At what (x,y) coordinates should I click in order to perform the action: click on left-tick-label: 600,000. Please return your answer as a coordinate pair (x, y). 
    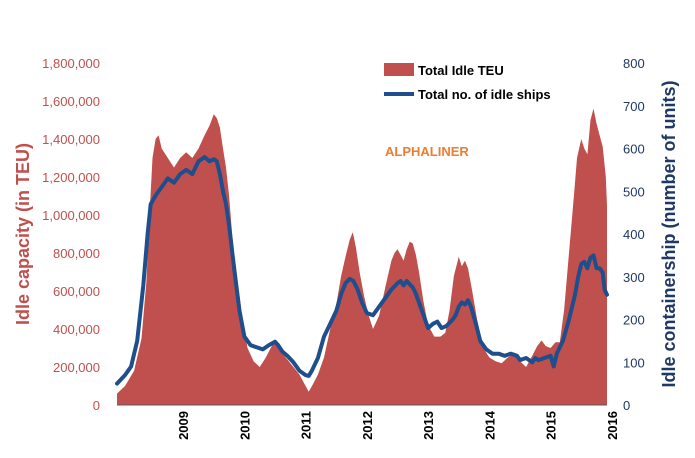
    Looking at the image, I should click on (76, 291).